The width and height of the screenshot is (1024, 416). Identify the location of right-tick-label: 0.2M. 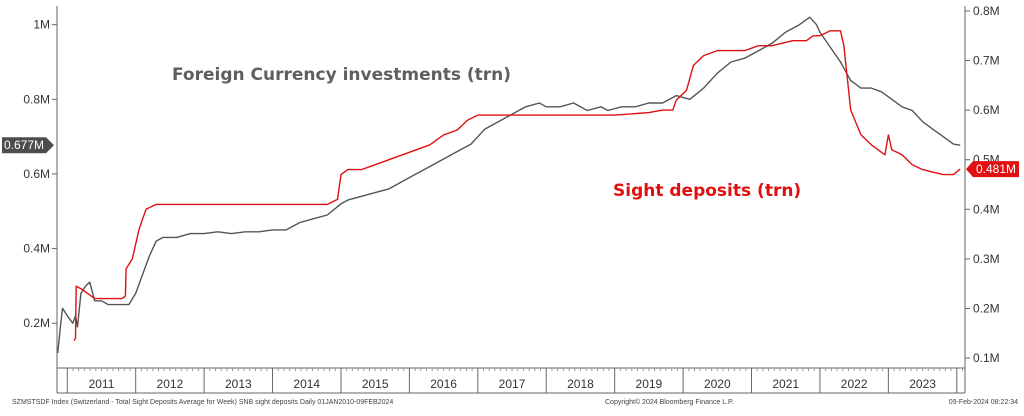
(986, 308).